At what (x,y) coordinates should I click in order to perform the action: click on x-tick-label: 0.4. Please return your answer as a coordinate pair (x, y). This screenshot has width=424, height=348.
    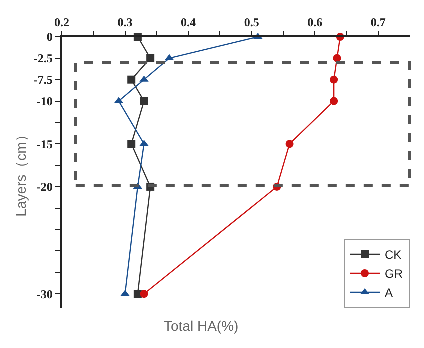
    Looking at the image, I should click on (188, 22).